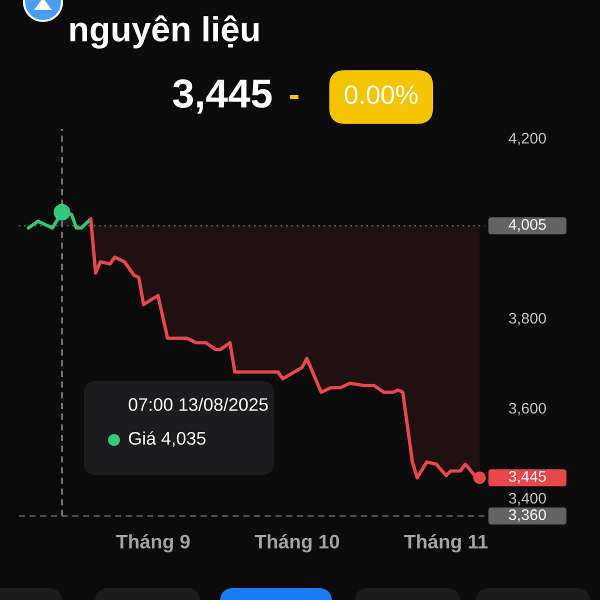  Describe the element at coordinates (222, 96) in the screenshot. I see `chart-subtitle: 3,445` at that location.